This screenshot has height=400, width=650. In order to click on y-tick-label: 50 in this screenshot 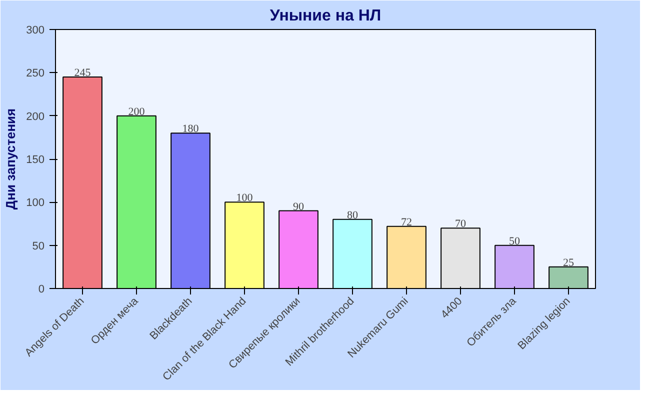, I will do `click(38, 246)`.